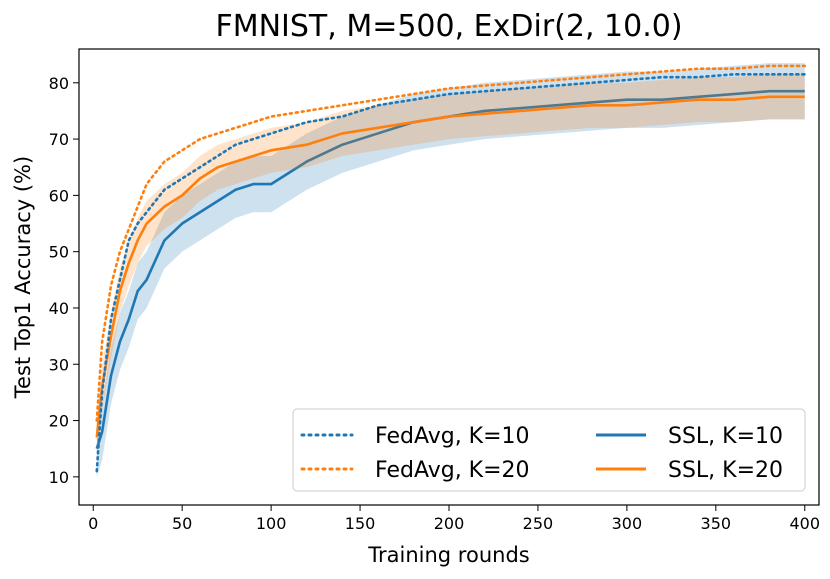  What do you see at coordinates (448, 555) in the screenshot?
I see `x-axis-label: Training rounds` at bounding box center [448, 555].